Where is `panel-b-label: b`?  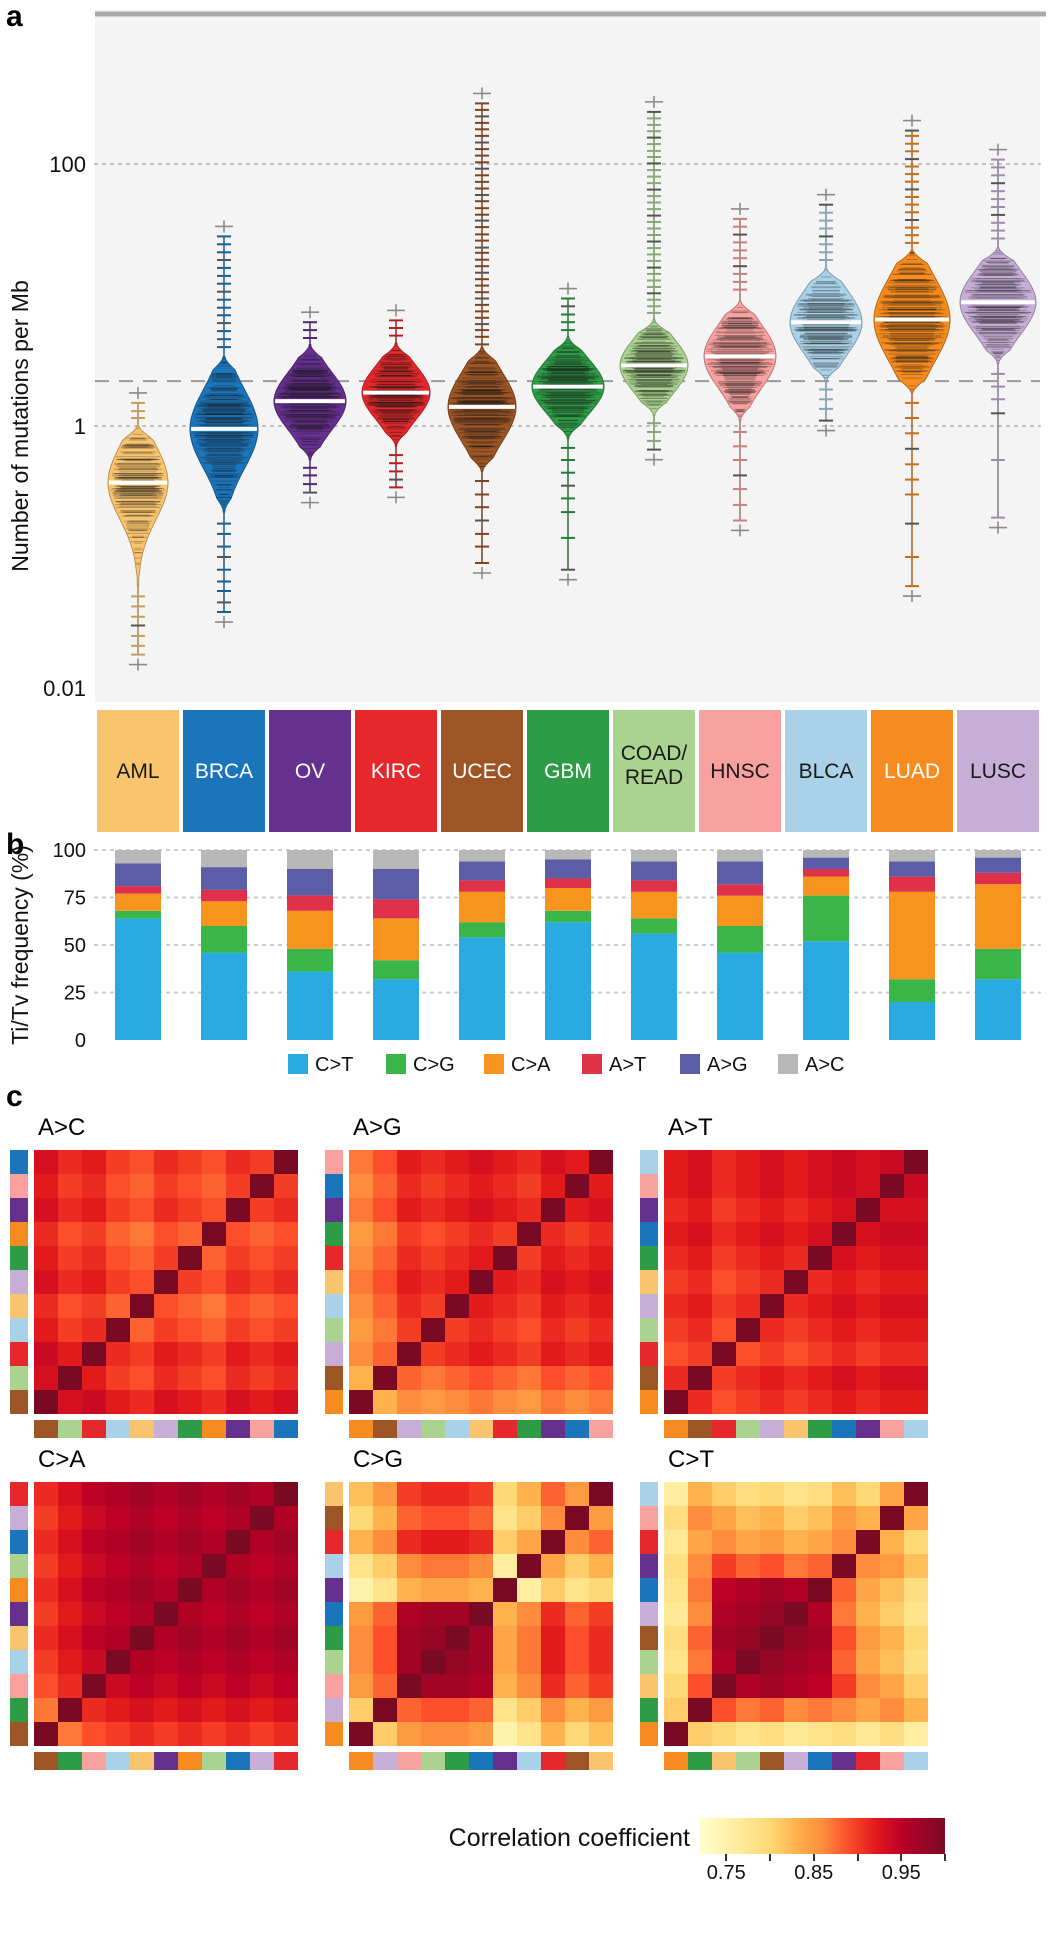 panel-b-label: b is located at coordinates (15, 844).